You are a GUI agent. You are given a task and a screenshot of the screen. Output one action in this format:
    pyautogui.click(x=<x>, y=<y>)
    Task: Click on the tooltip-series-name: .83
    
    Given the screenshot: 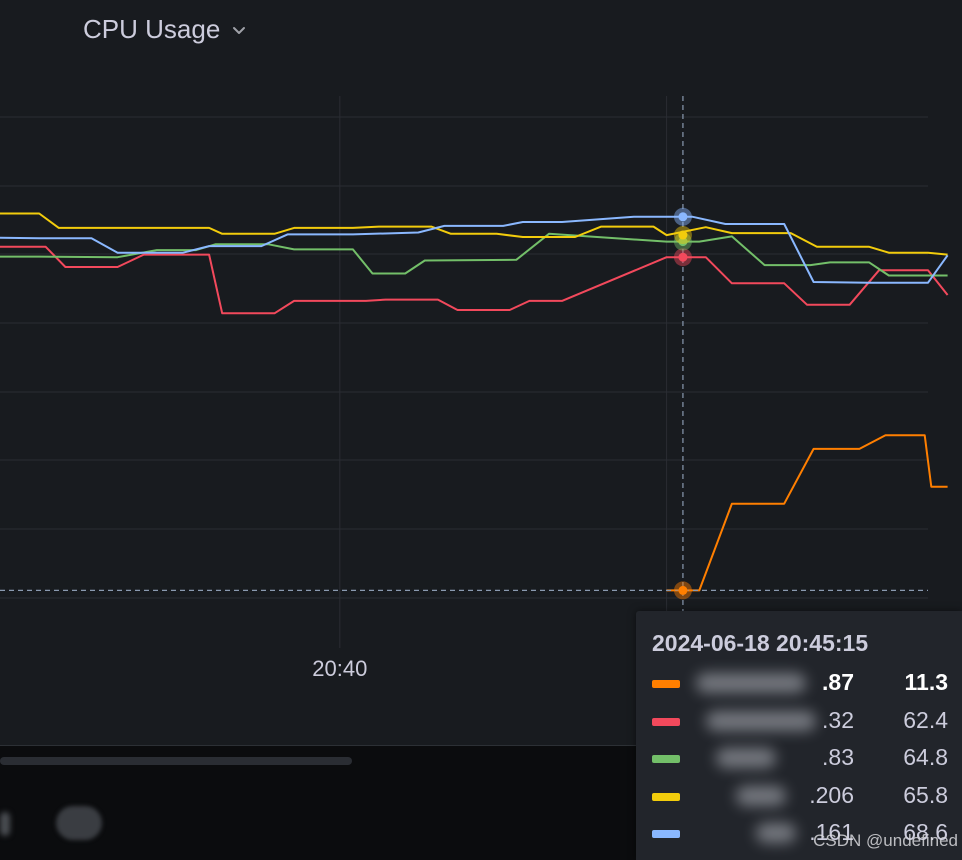 What is the action you would take?
    pyautogui.click(x=838, y=757)
    